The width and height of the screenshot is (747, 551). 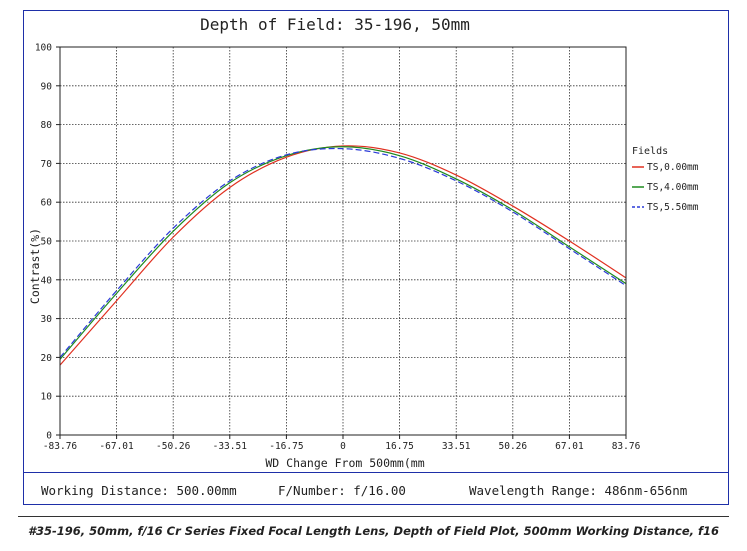 I want to click on y-tick-label: 50, so click(x=47, y=242).